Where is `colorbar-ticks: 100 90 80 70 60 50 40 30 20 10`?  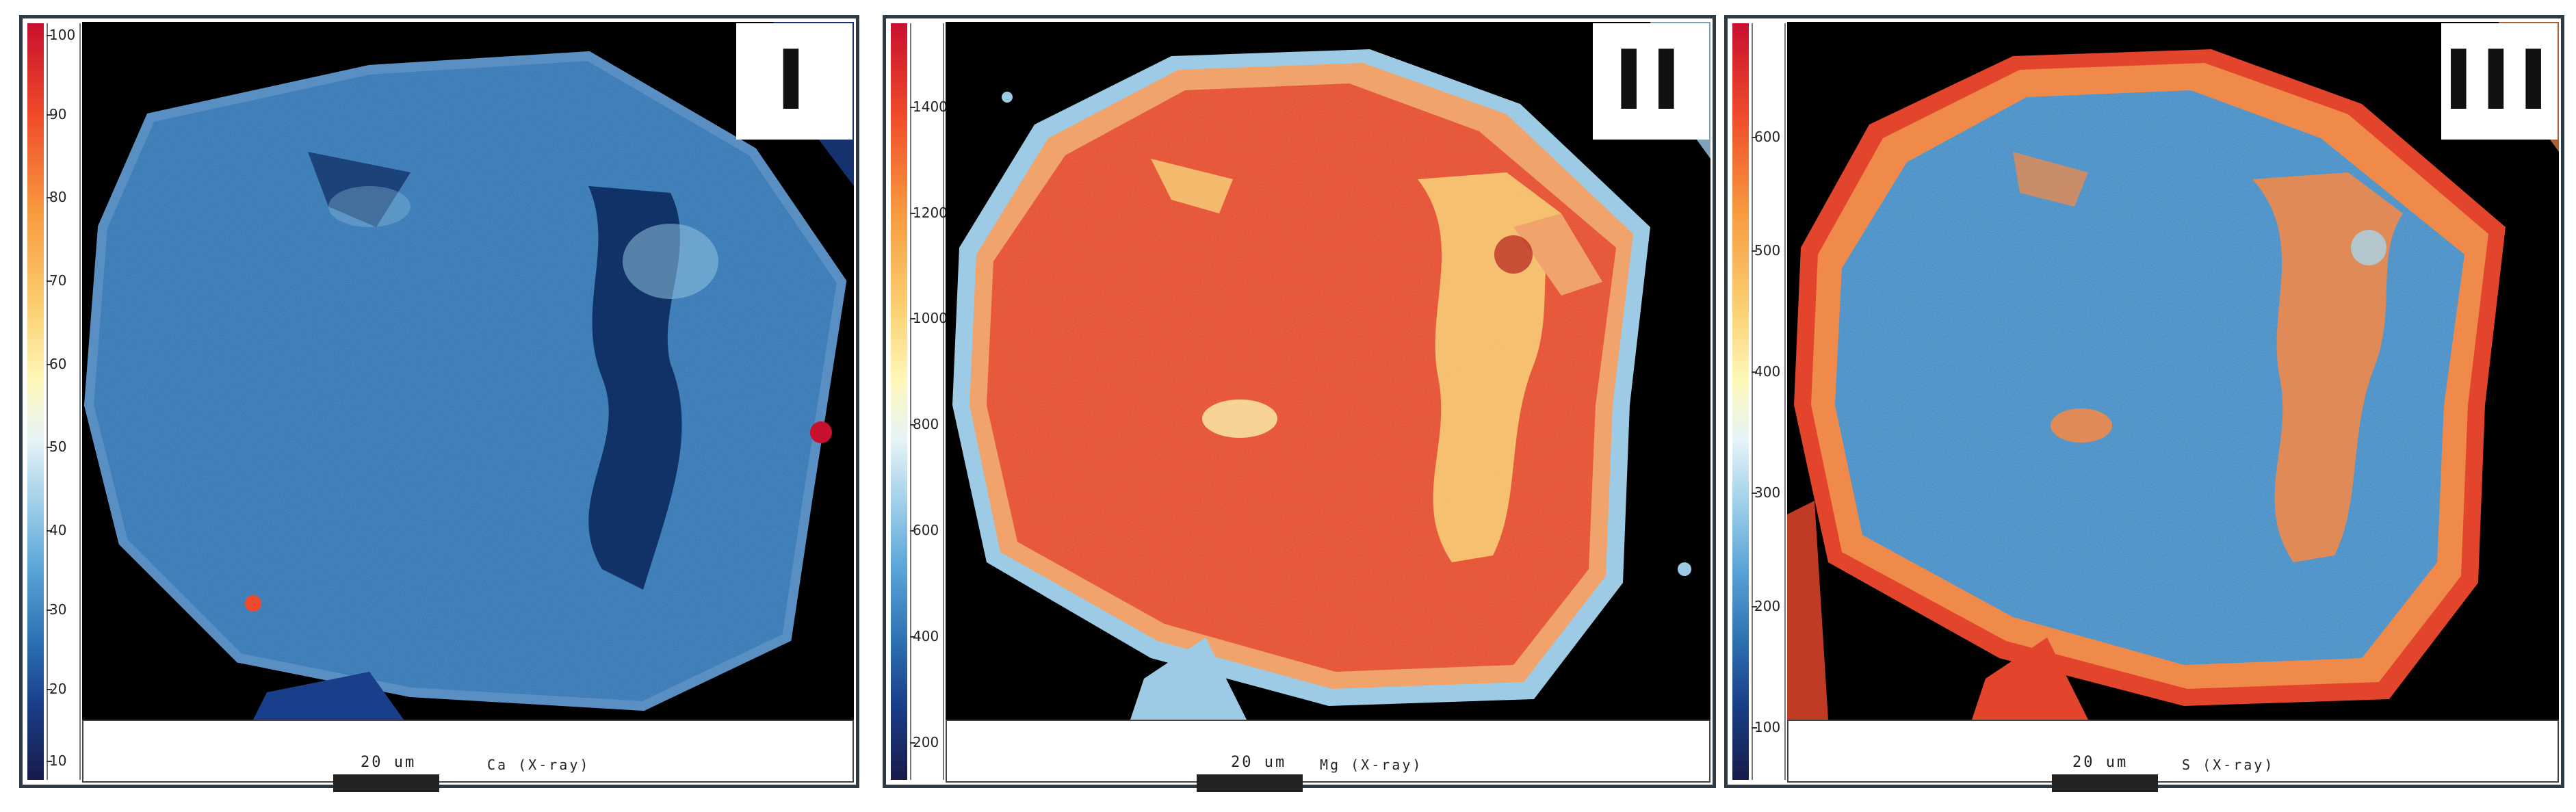
colorbar-ticks: 100 90 80 70 60 50 40 30 20 10 is located at coordinates (63, 402).